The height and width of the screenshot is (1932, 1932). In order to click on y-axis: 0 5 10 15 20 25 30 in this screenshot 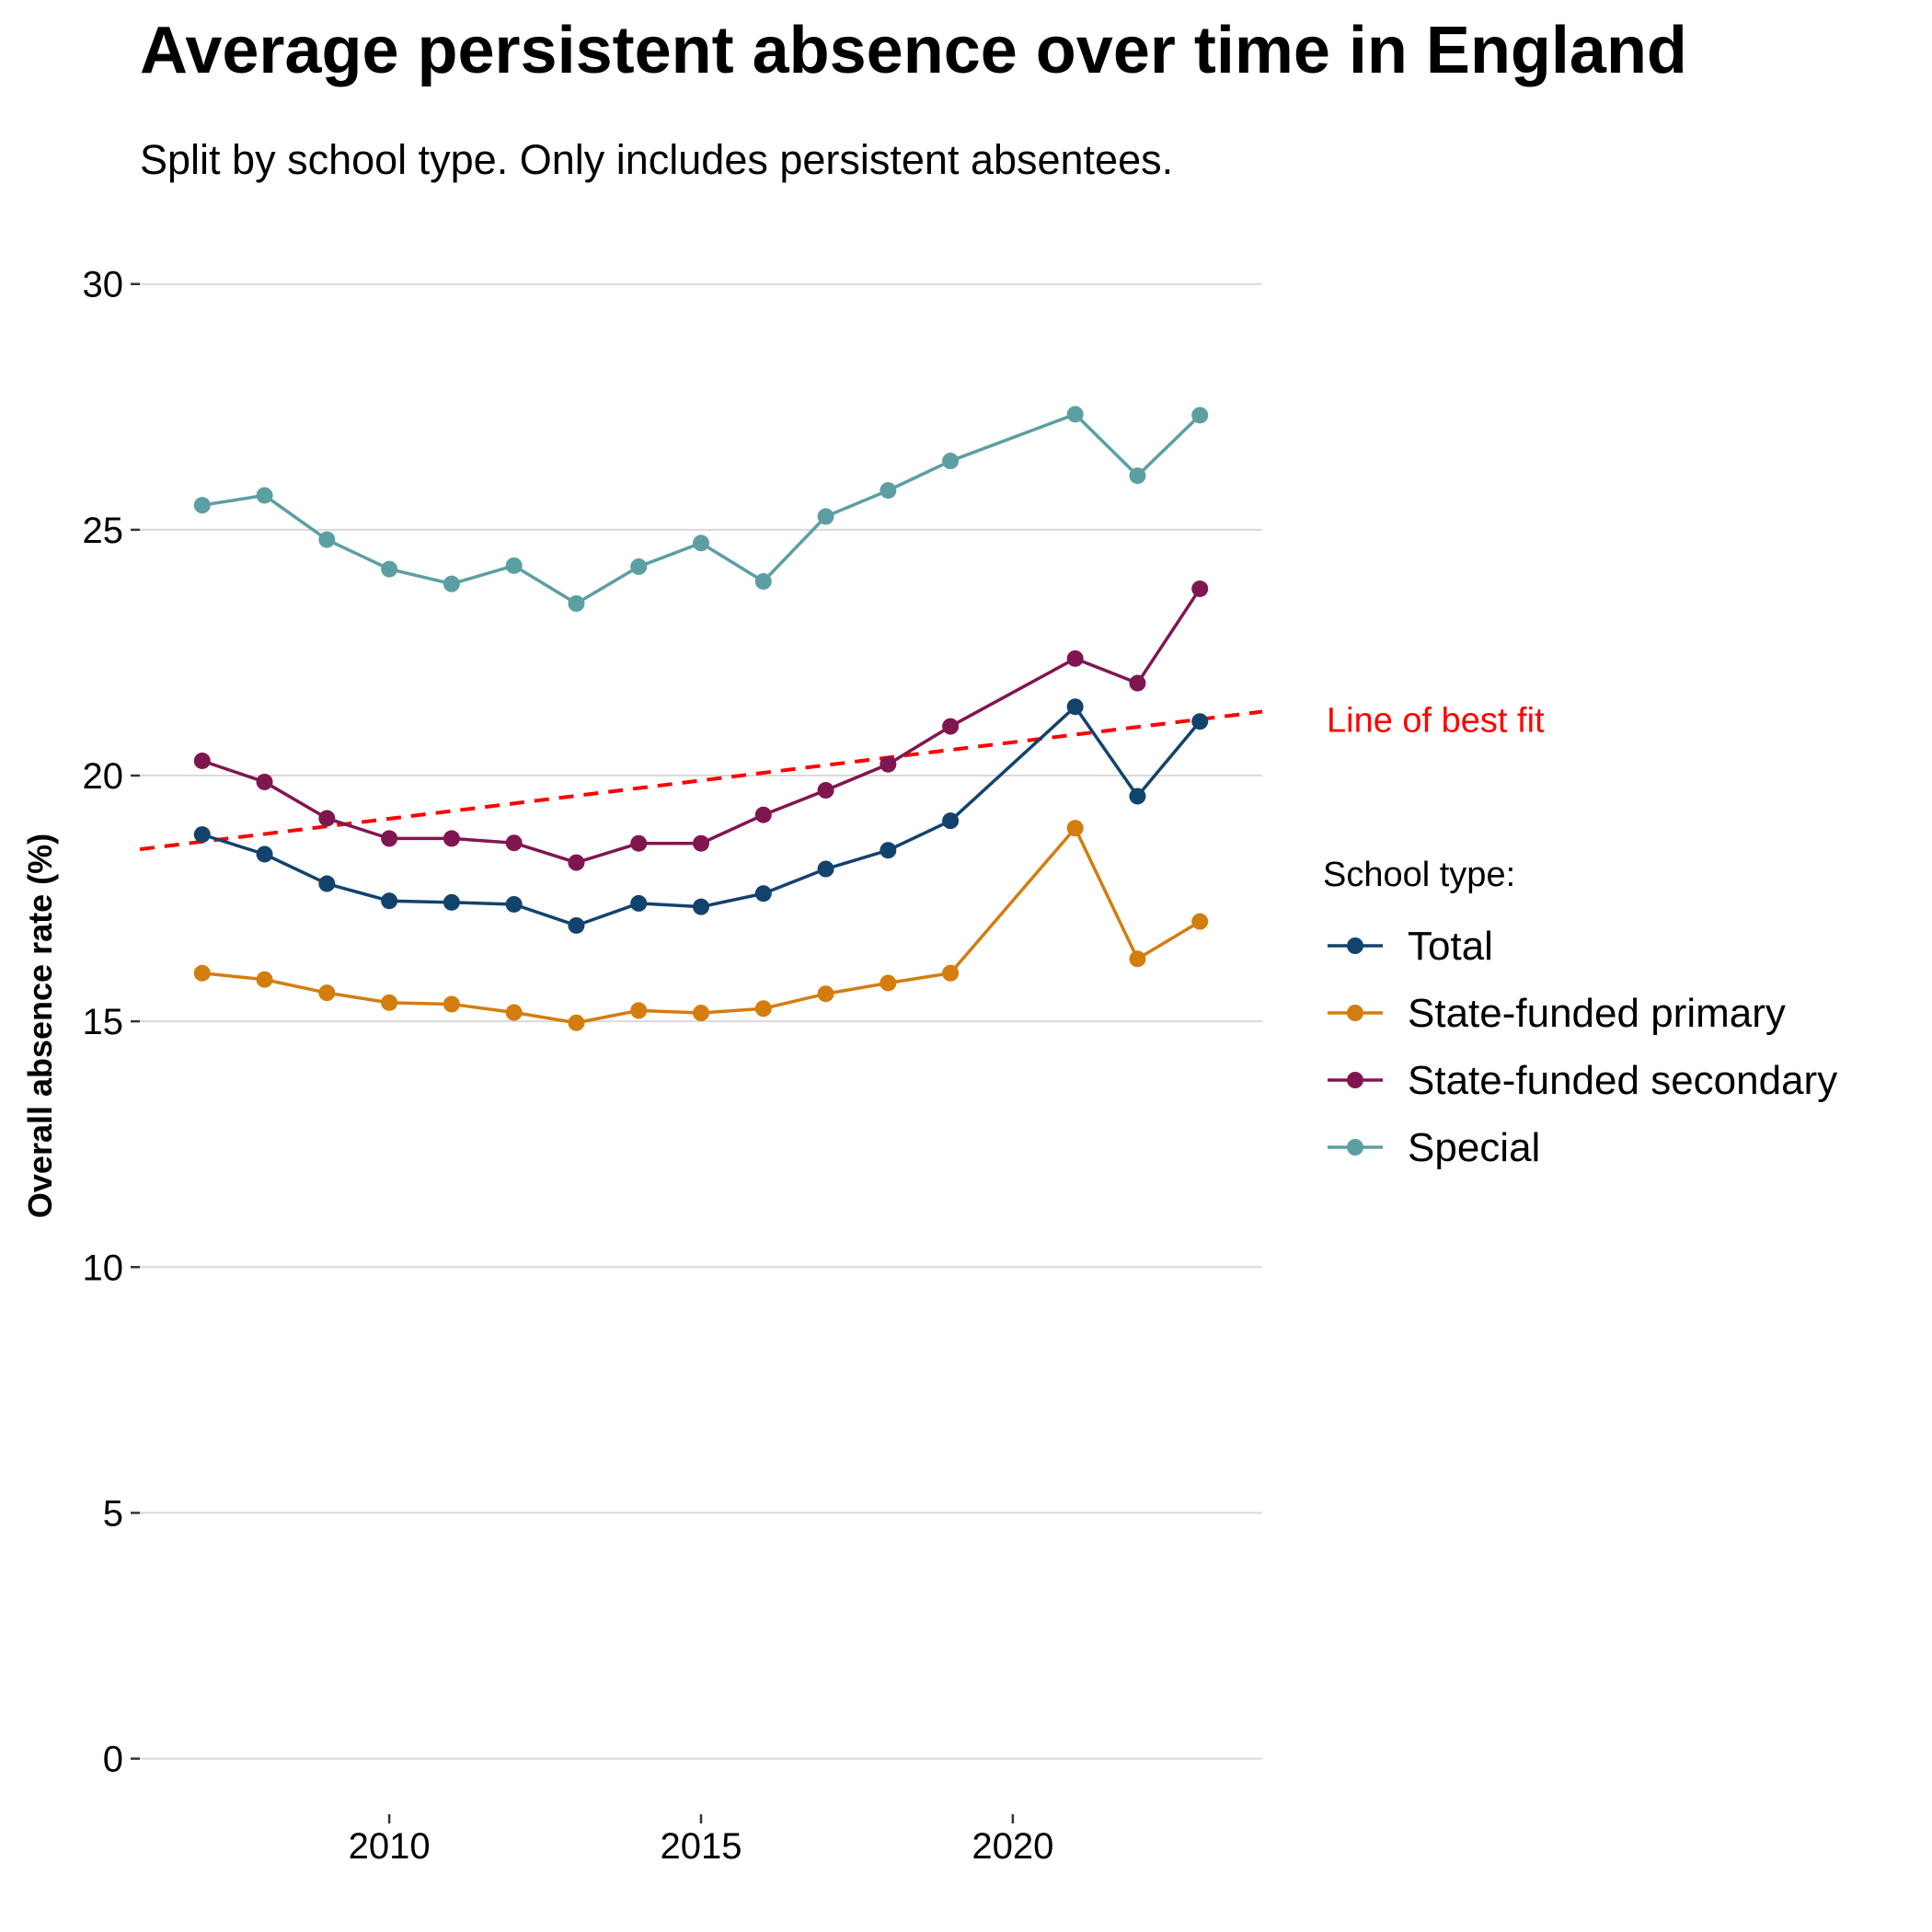, I will do `click(111, 1022)`.